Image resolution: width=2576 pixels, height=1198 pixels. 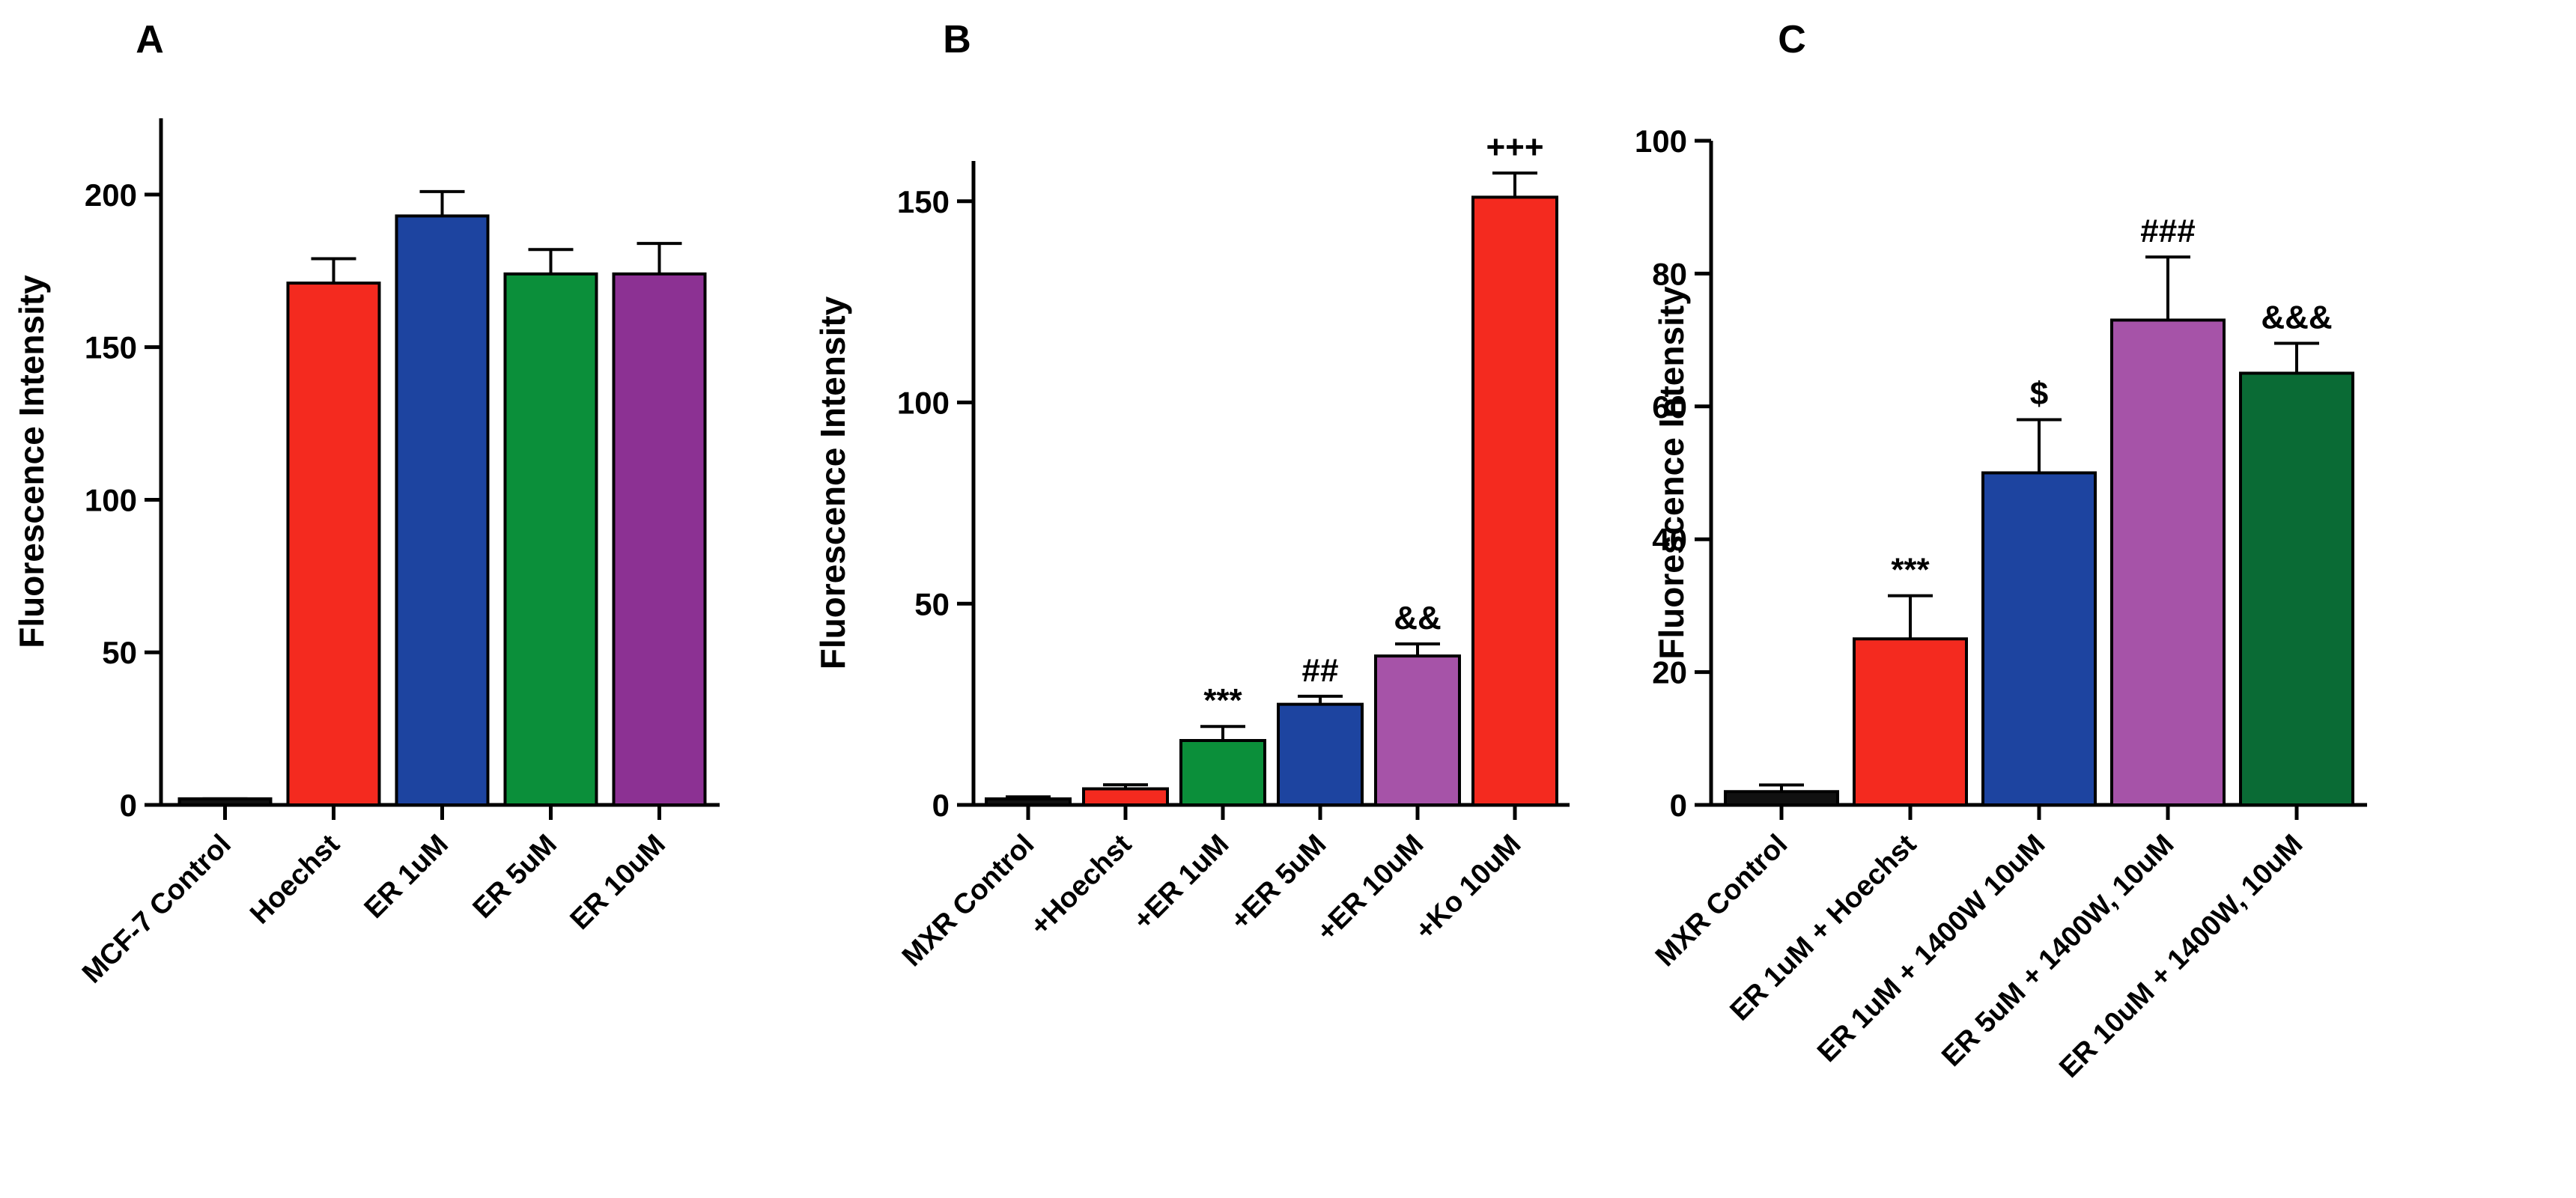 What do you see at coordinates (2167, 231) in the screenshot?
I see `significance-label: ###` at bounding box center [2167, 231].